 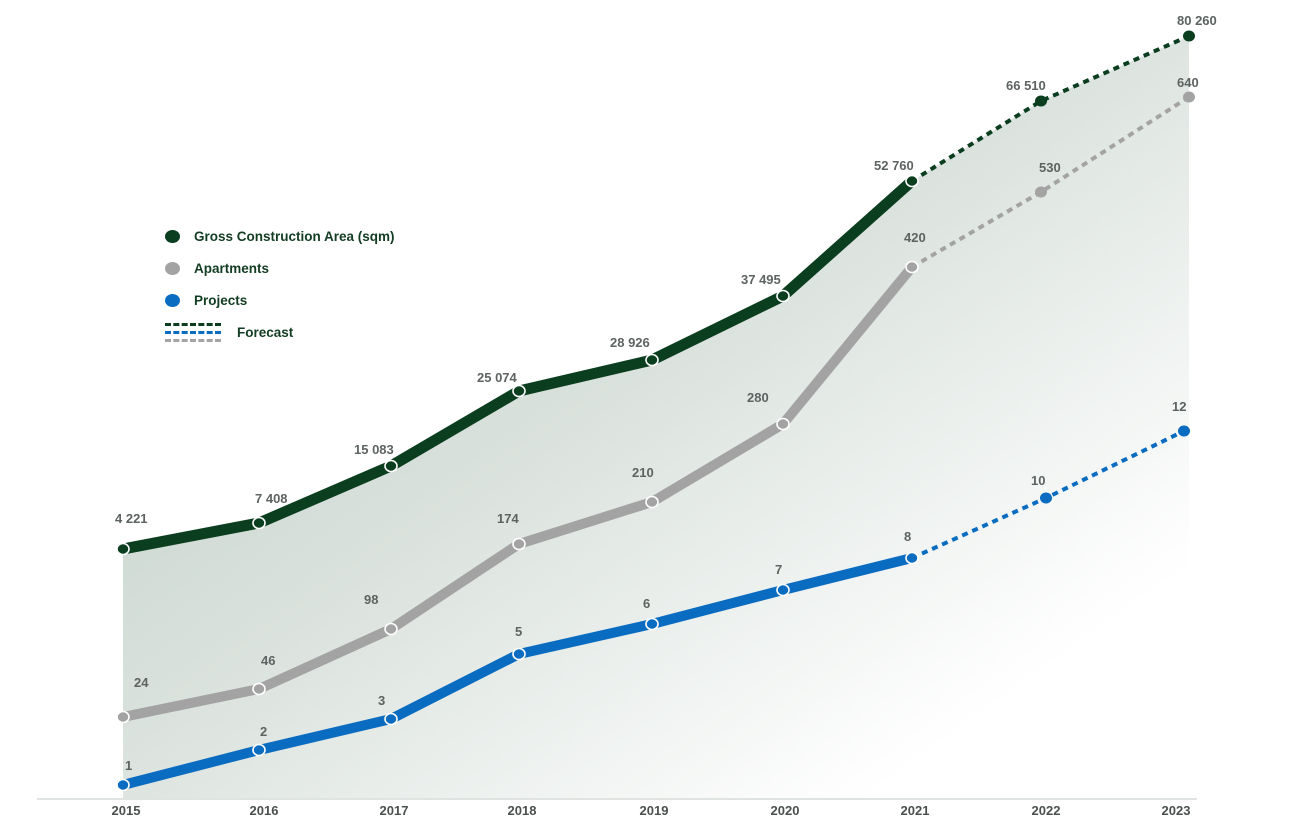 What do you see at coordinates (126, 810) in the screenshot?
I see `x-tick-label: 2015` at bounding box center [126, 810].